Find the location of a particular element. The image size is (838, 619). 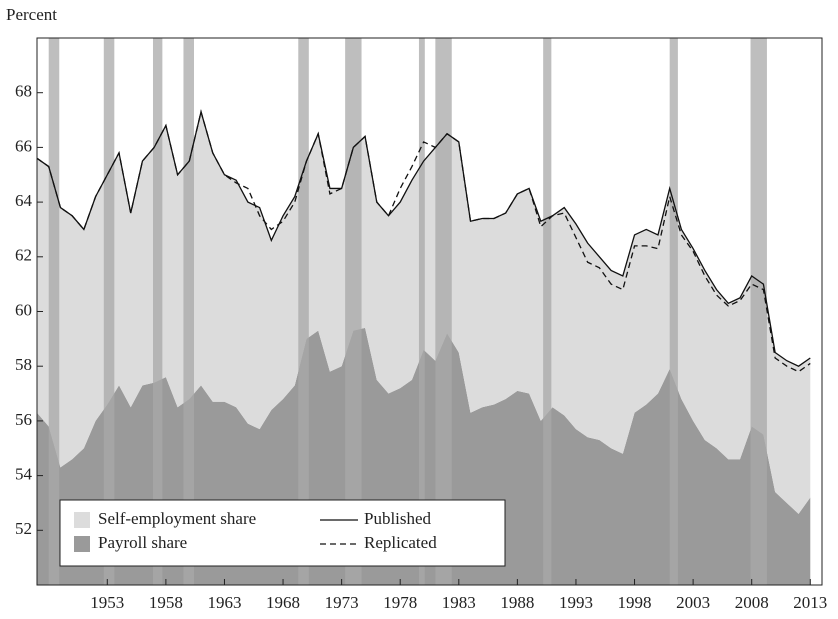

y-tick-label: 54 is located at coordinates (24, 474).